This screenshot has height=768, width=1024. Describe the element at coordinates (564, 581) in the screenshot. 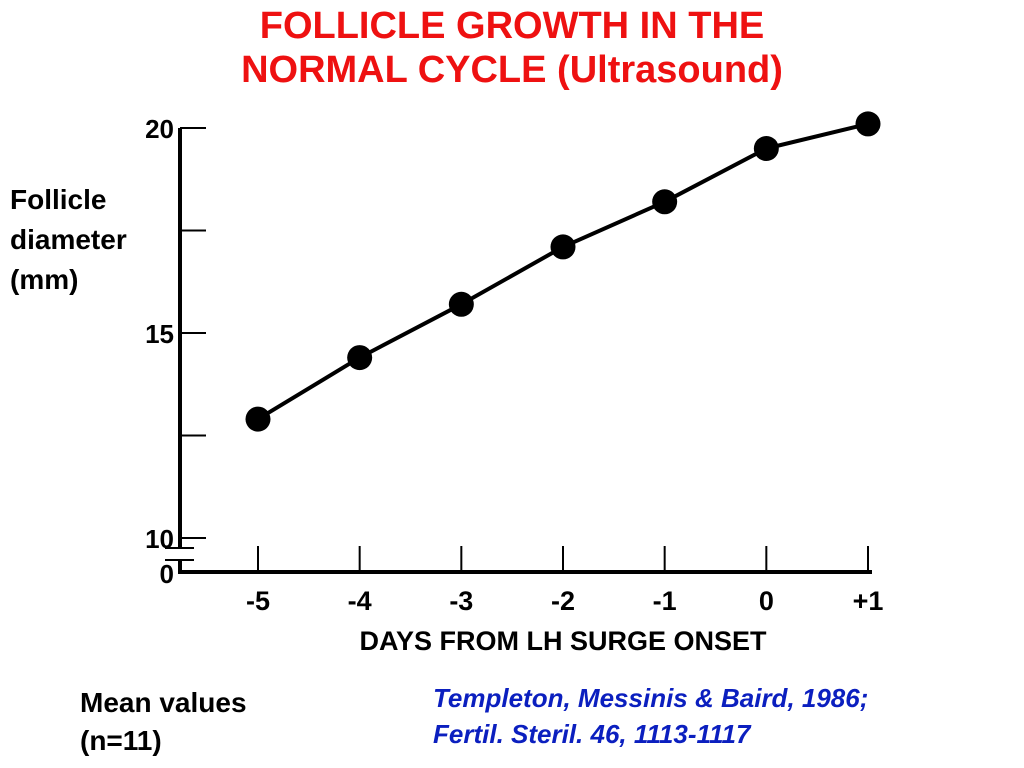

I see `x-ticks: -5 -4 -3 -2 -1 0 +1` at that location.